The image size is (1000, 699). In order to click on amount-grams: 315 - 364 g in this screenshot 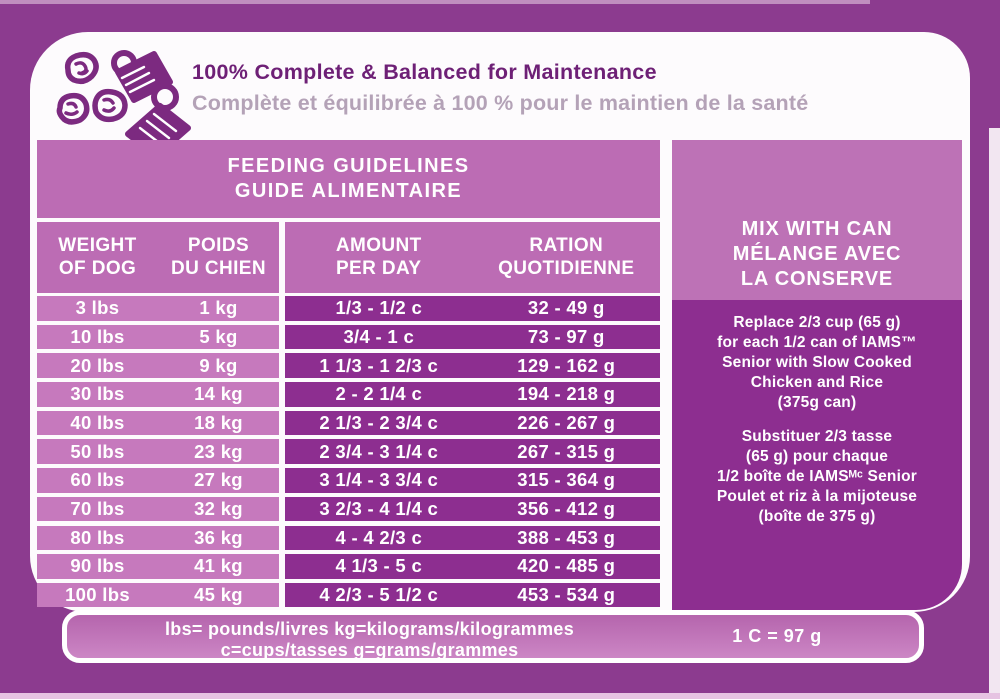, I will do `click(566, 480)`.